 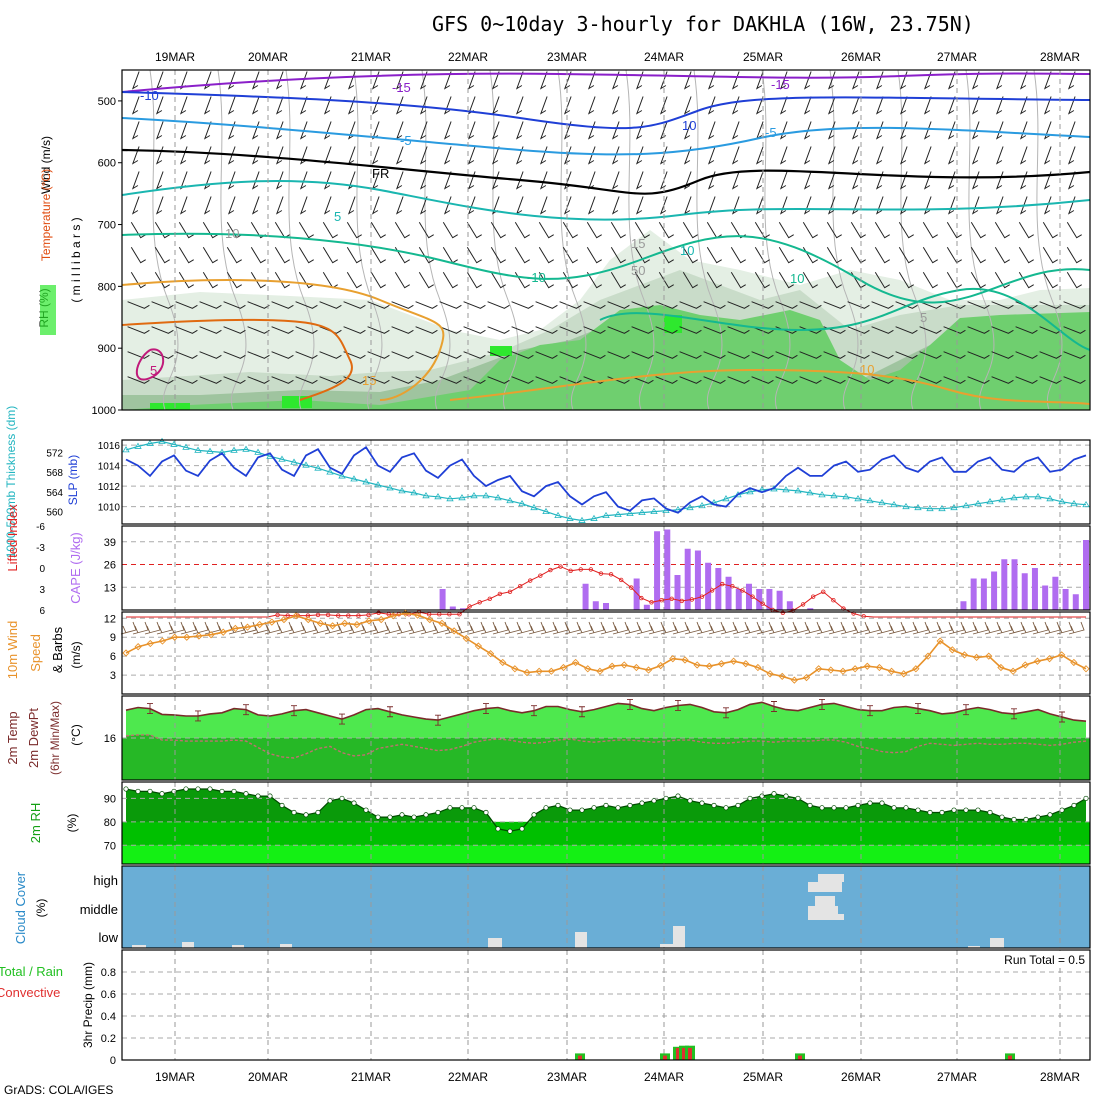 I want to click on pressure-tick-label: 900, so click(x=107, y=349).